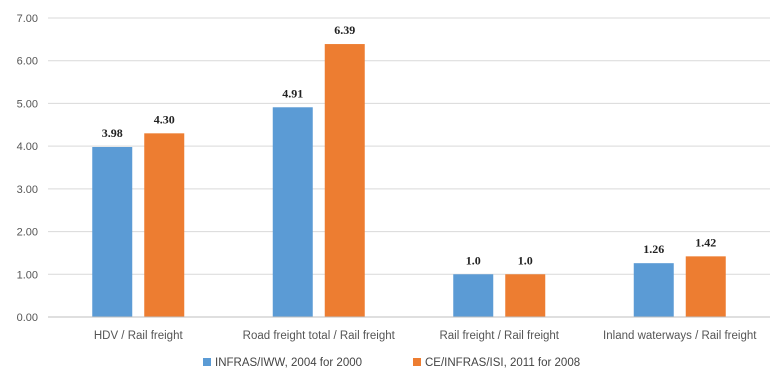  I want to click on data-label: 3.98, so click(112, 133).